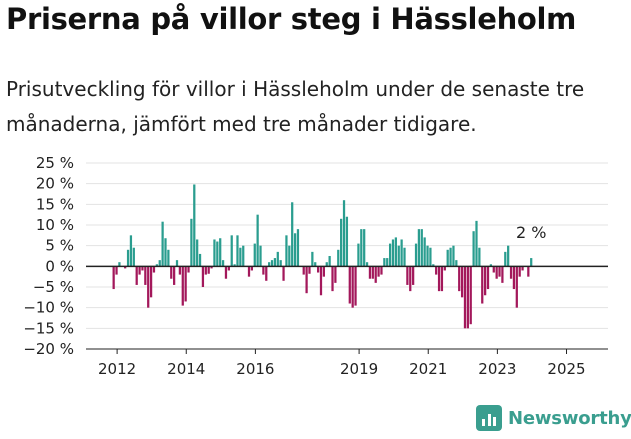  What do you see at coordinates (569, 418) in the screenshot?
I see `brand-name: Newsworthy` at bounding box center [569, 418].